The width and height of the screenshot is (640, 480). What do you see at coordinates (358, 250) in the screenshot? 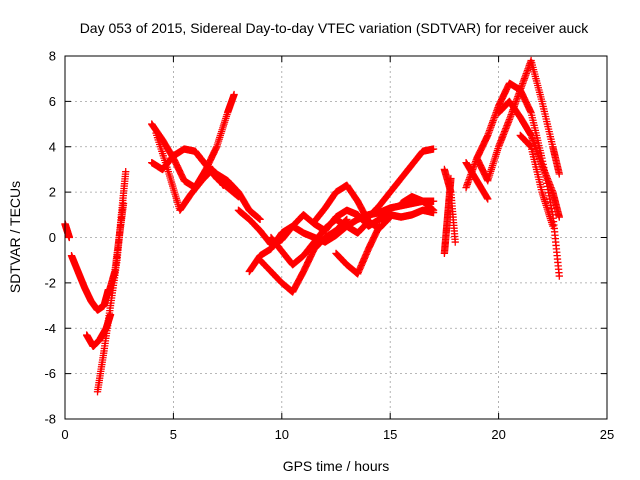
I see `series-track-o` at bounding box center [358, 250].